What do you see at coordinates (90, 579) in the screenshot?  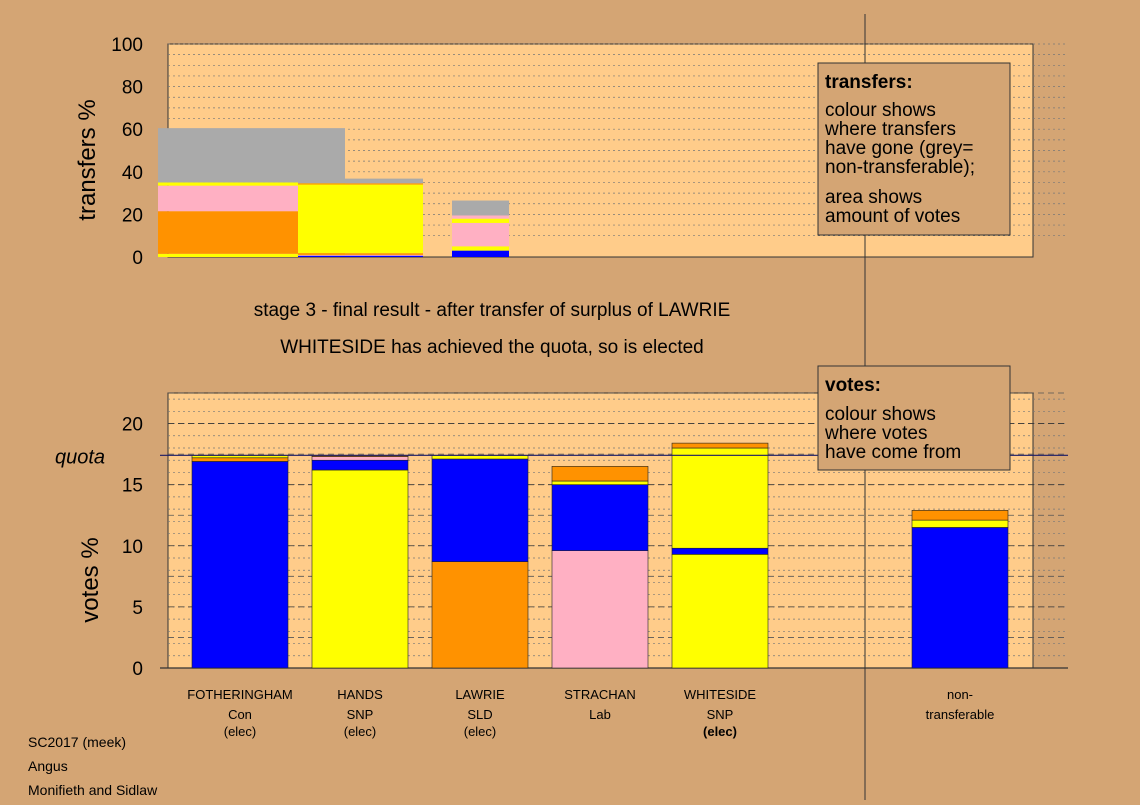 I see `votes-y-axis-label: votes %` at bounding box center [90, 579].